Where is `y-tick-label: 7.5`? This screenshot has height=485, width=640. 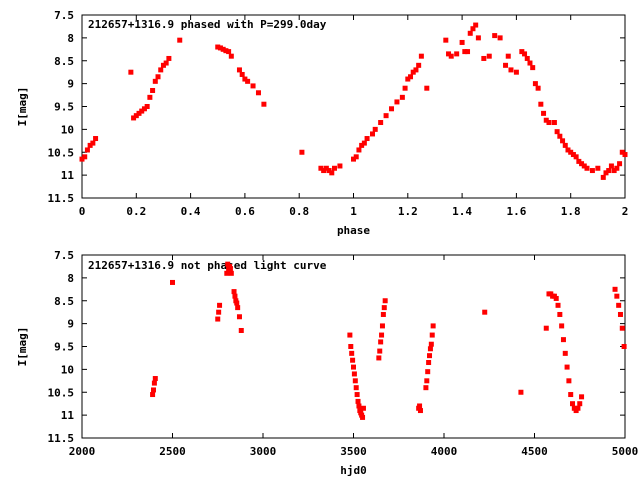 y-tick-label: 7.5 is located at coordinates (64, 255).